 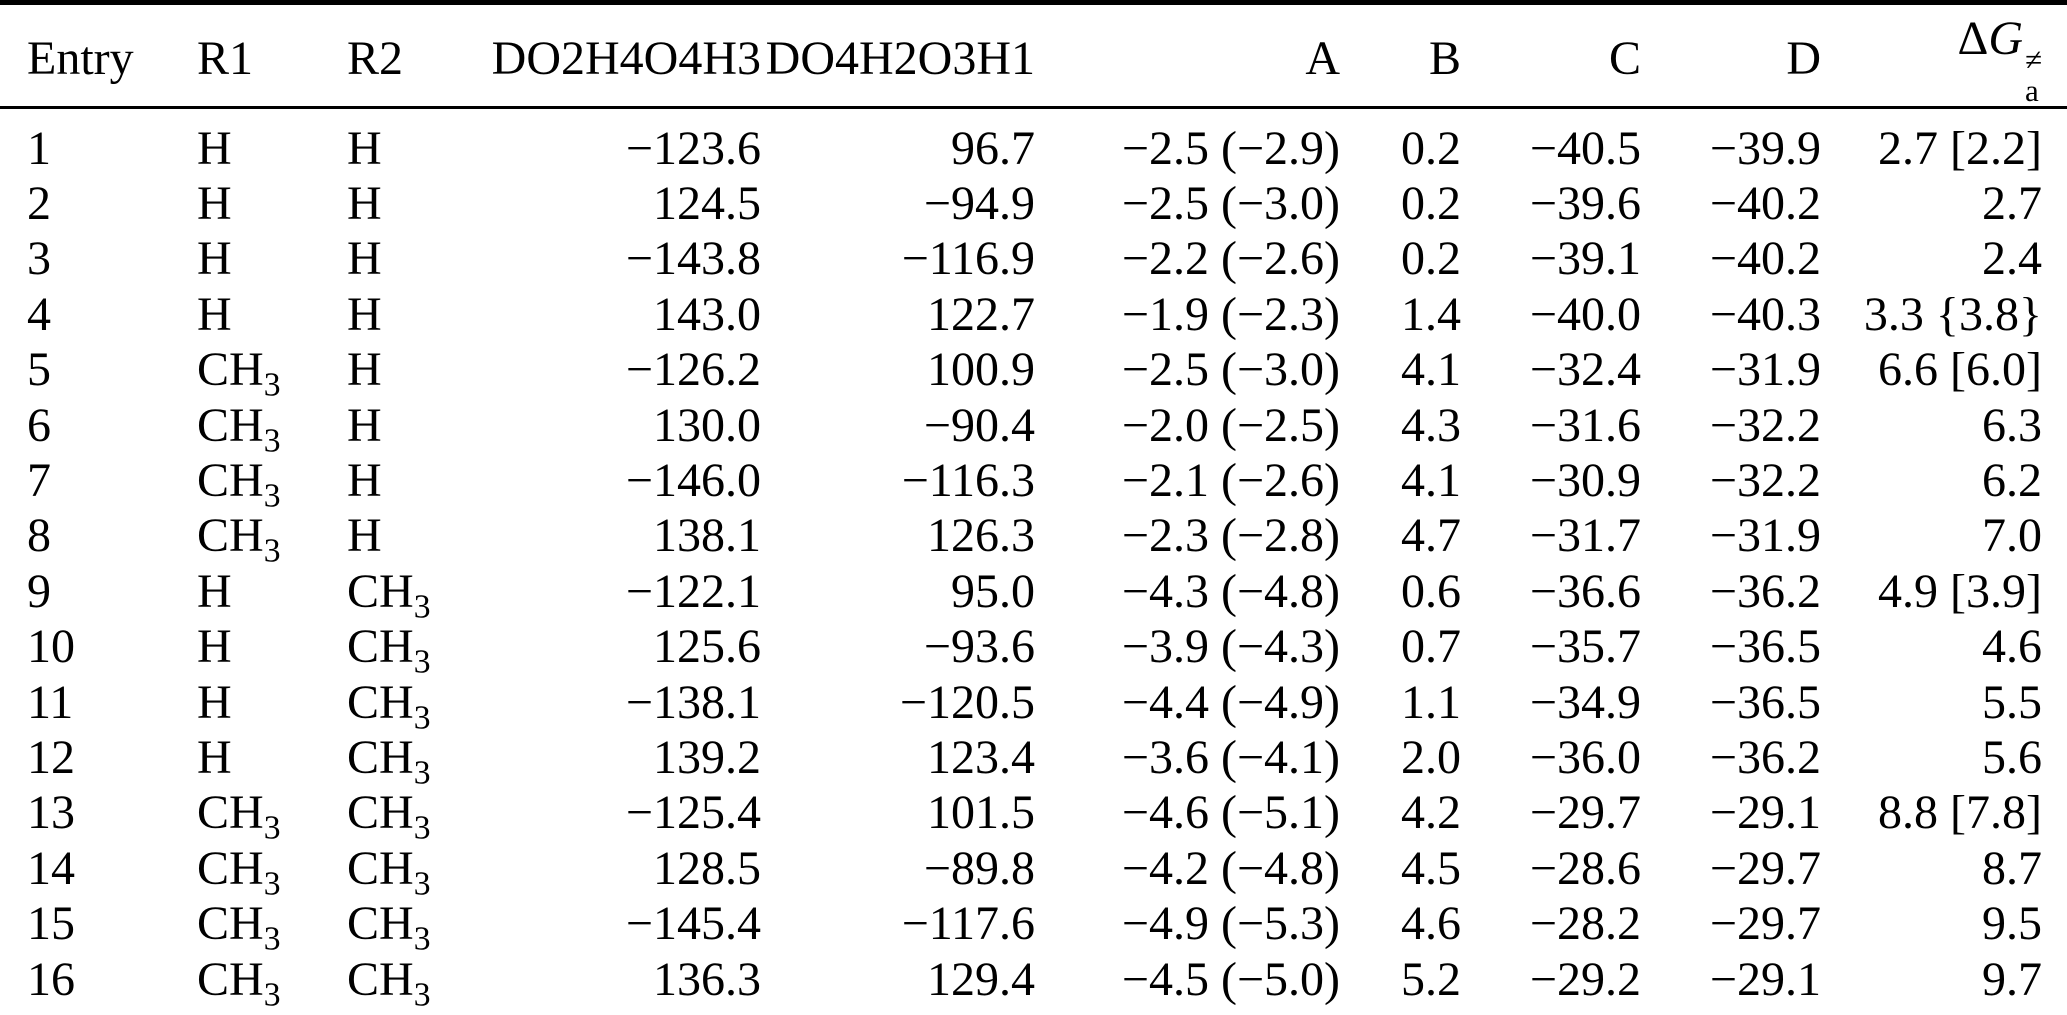 I want to click on cell-value: 5.2, so click(x=1431, y=979).